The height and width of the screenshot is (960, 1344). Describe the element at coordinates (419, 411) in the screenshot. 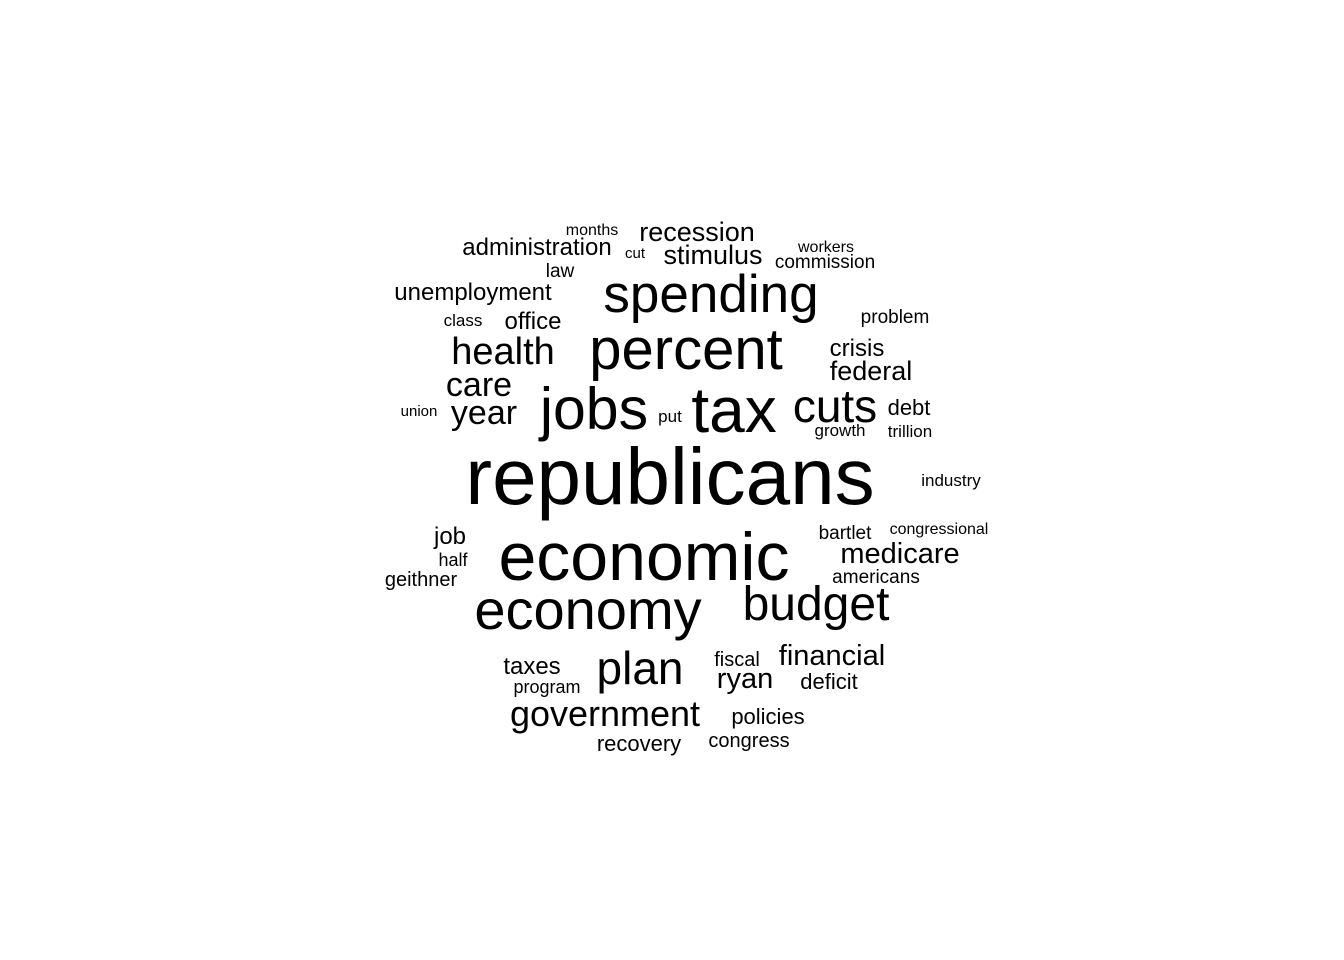

I see `word-union: union` at that location.